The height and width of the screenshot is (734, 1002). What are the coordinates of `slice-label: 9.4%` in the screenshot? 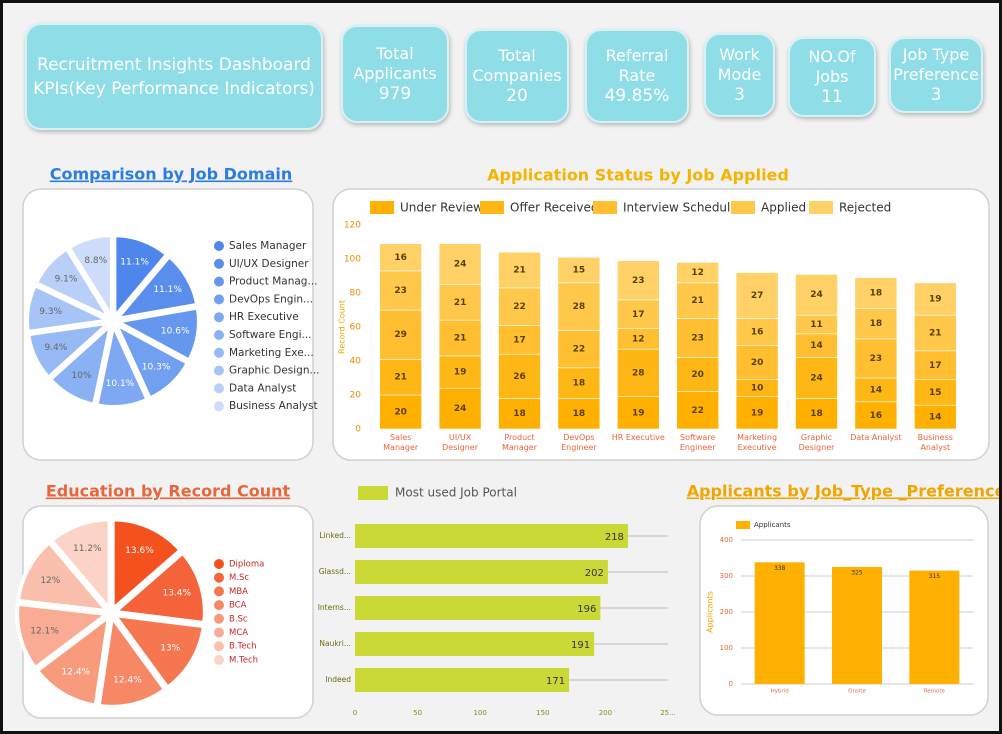 It's located at (55, 348).